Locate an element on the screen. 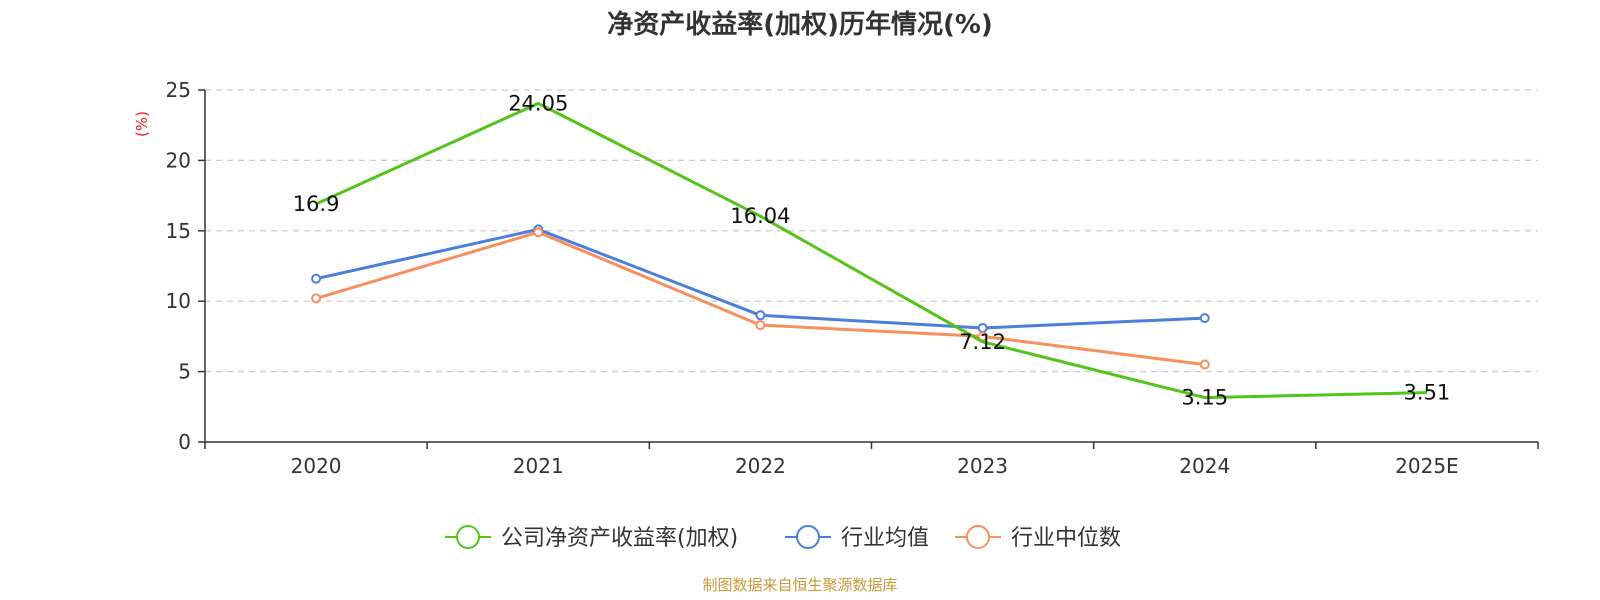 The height and width of the screenshot is (600, 1600). chart-title: 净资产收益率(加权)历年情况(%) is located at coordinates (800, 24).